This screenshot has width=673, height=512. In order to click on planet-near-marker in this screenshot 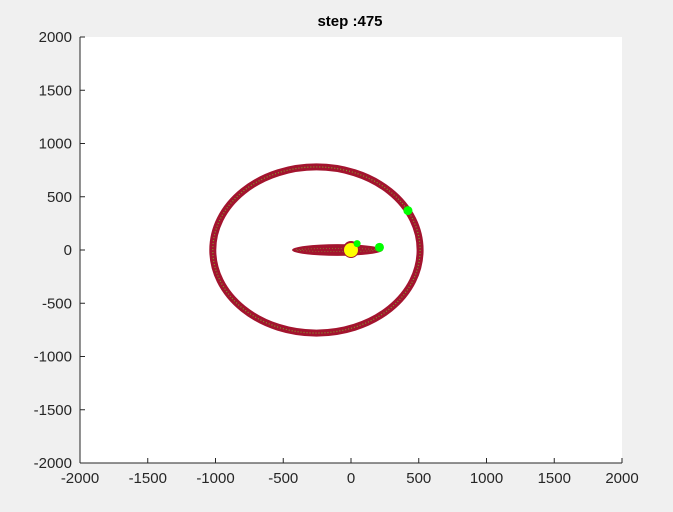, I will do `click(357, 244)`.